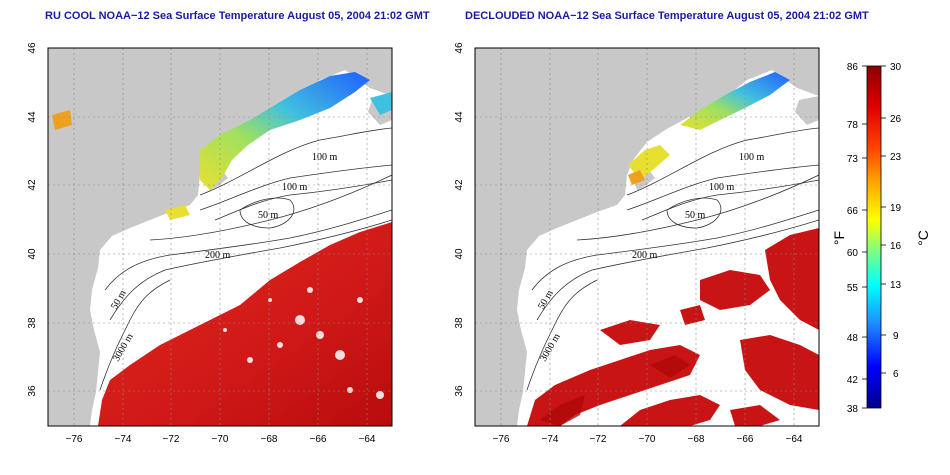  Describe the element at coordinates (896, 208) in the screenshot. I see `celsius-tick: 19` at that location.